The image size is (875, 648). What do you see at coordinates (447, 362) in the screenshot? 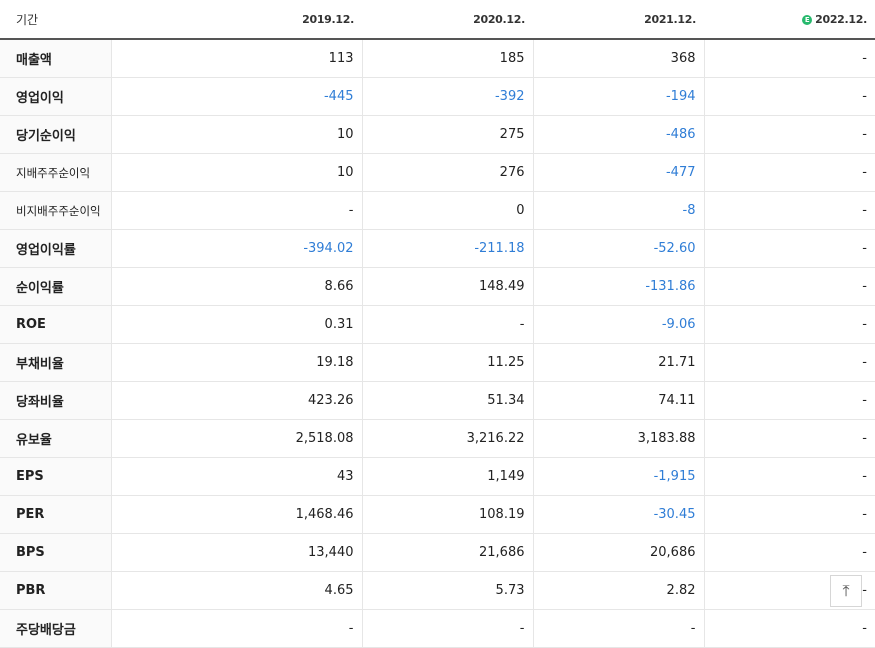
I see `table-cell: 11.25` at bounding box center [447, 362].